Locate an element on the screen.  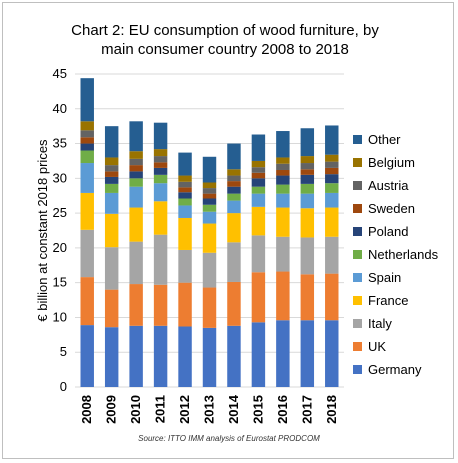
bar-italy-2017 is located at coordinates (307, 256).